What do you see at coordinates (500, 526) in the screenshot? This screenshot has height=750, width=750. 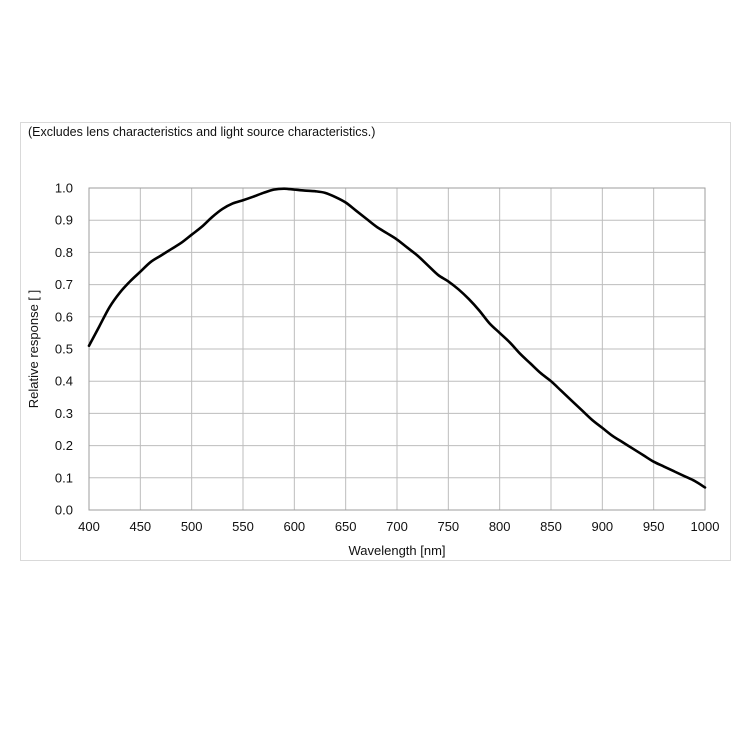 I see `x-tick-label: 800` at bounding box center [500, 526].